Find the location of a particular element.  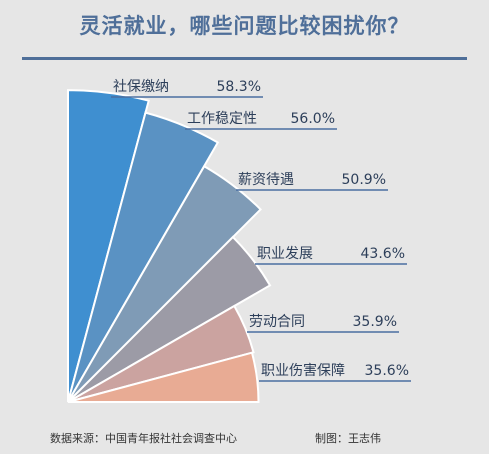

category-label-6: 职业伤害保障 is located at coordinates (303, 371).